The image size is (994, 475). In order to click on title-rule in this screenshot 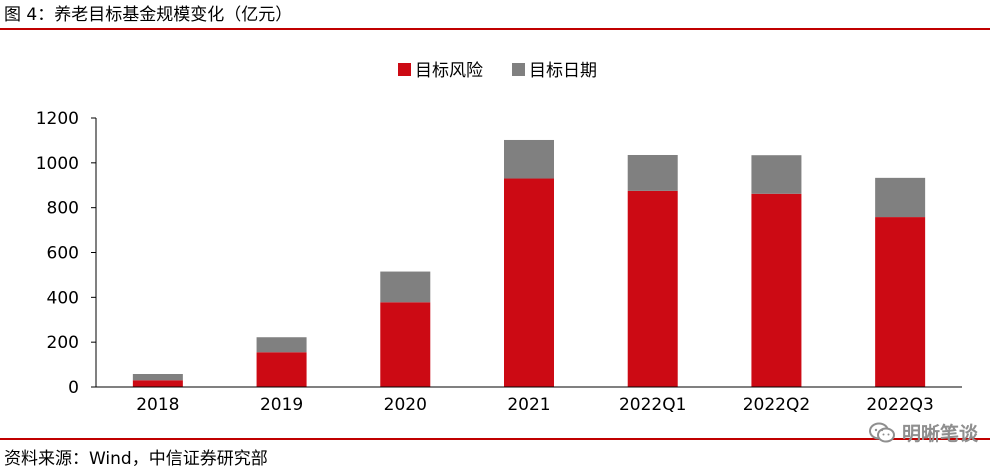, I will do `click(495, 29)`.